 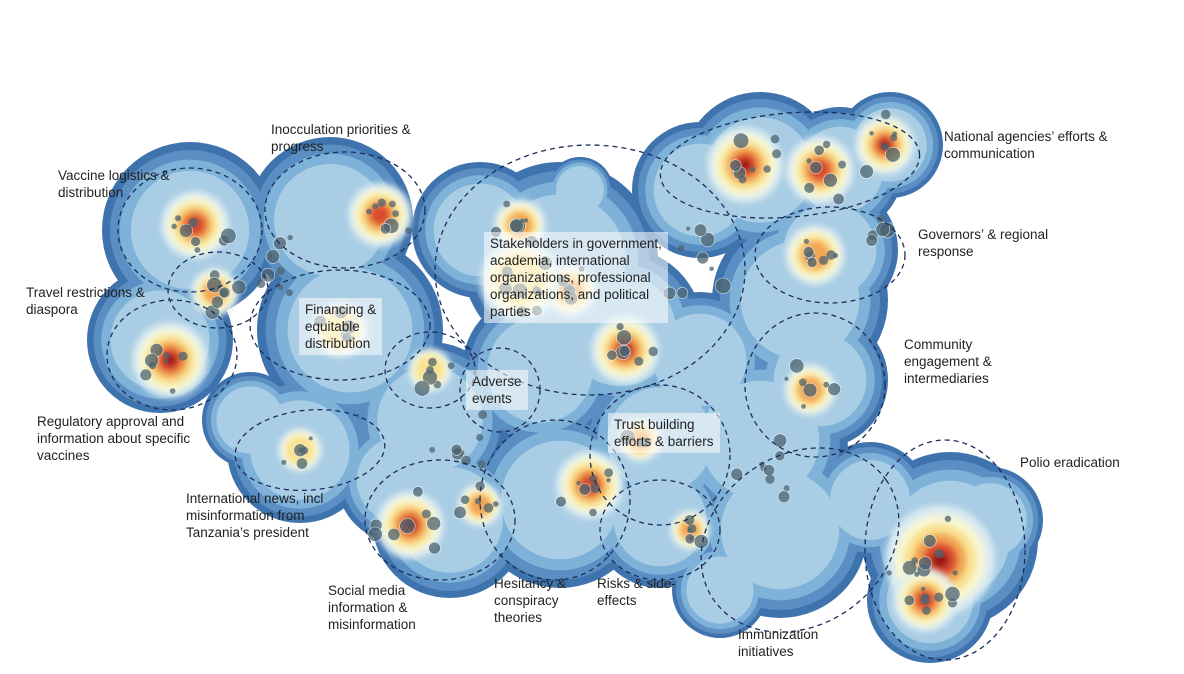 What do you see at coordinates (636, 592) in the screenshot?
I see `label-risks-side-effects: Risks & side- effects` at bounding box center [636, 592].